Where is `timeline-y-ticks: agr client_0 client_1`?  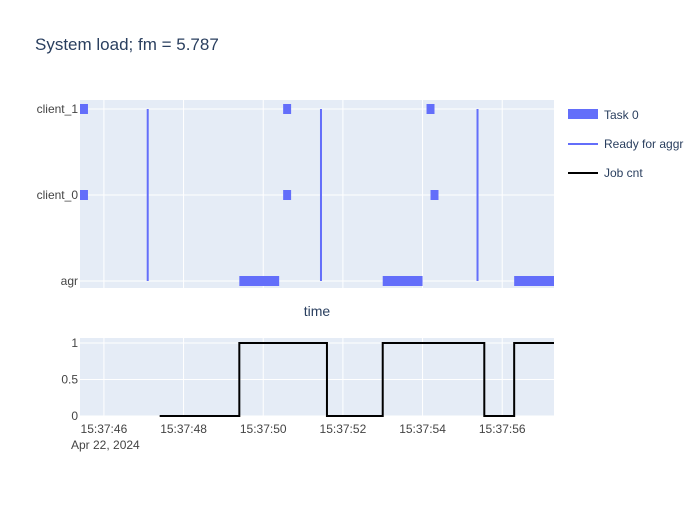 timeline-y-ticks: agr client_0 client_1 is located at coordinates (58, 195).